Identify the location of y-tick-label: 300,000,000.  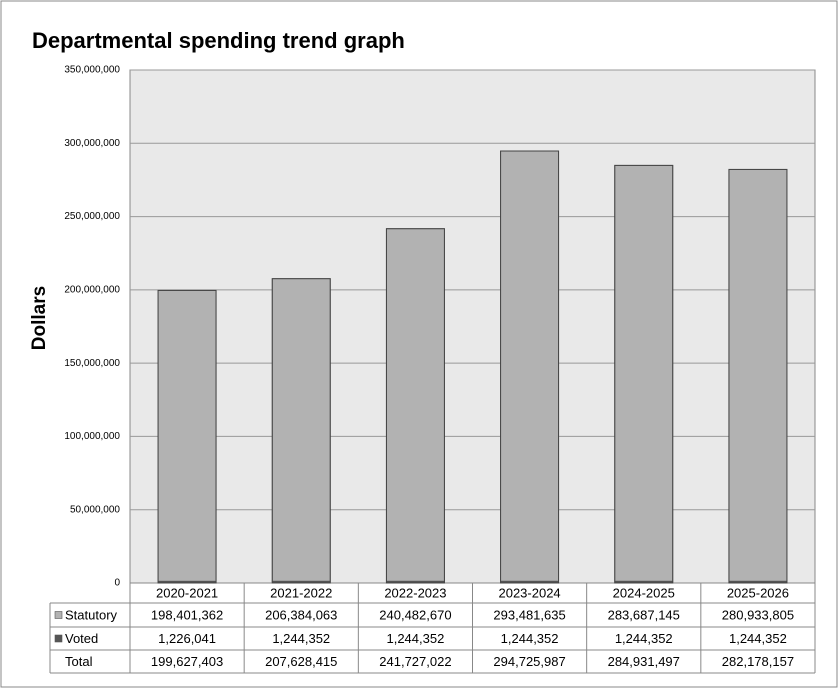
(92, 143).